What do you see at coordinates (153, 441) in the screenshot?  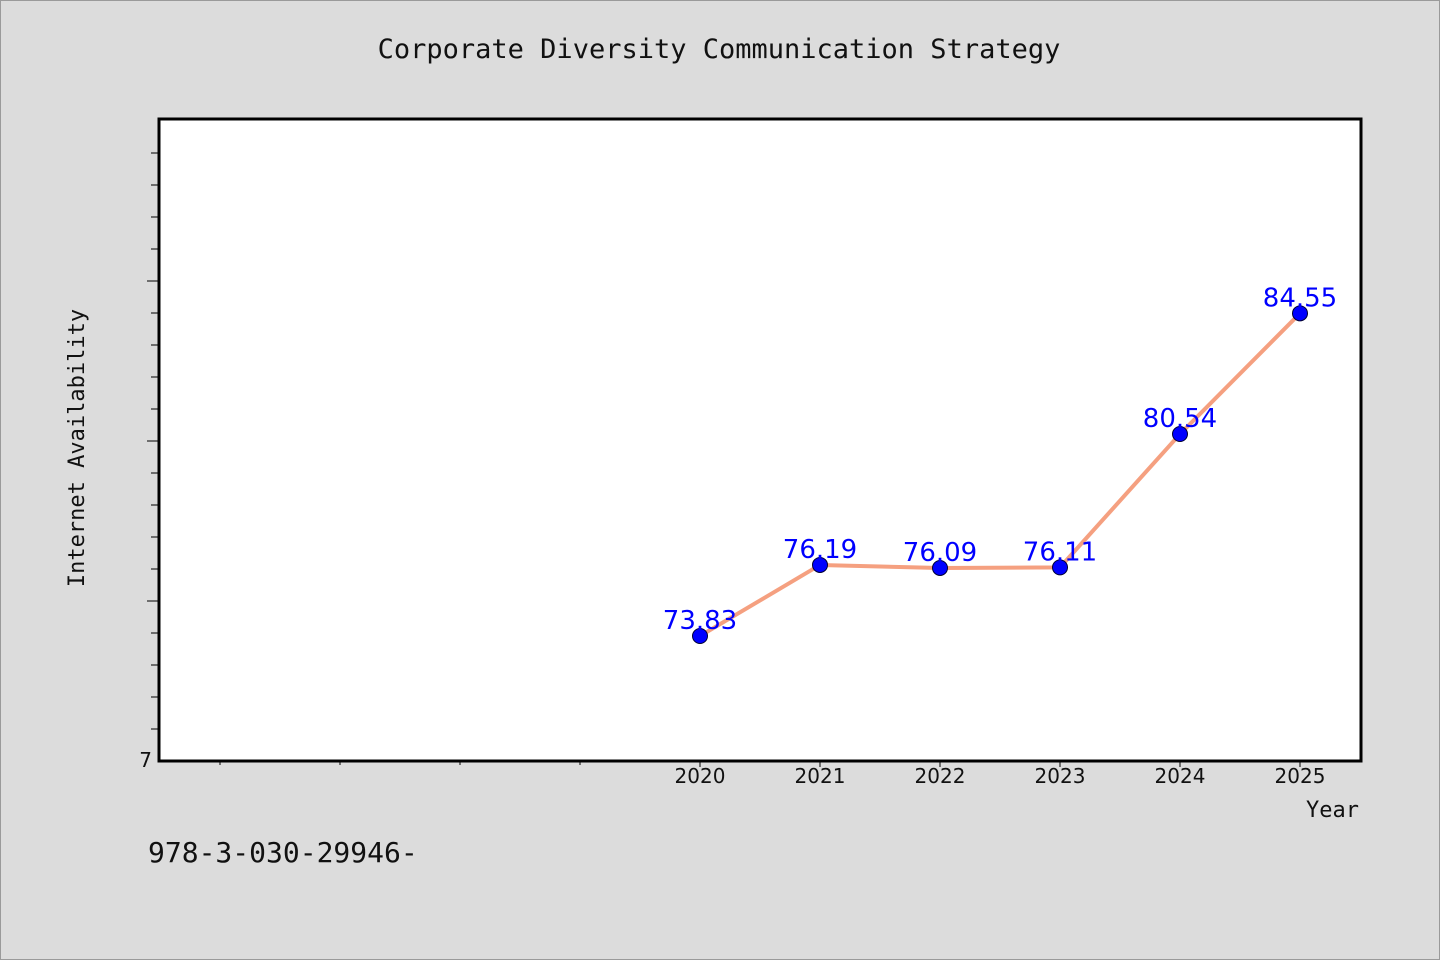 I see `y-minor-ticks` at bounding box center [153, 441].